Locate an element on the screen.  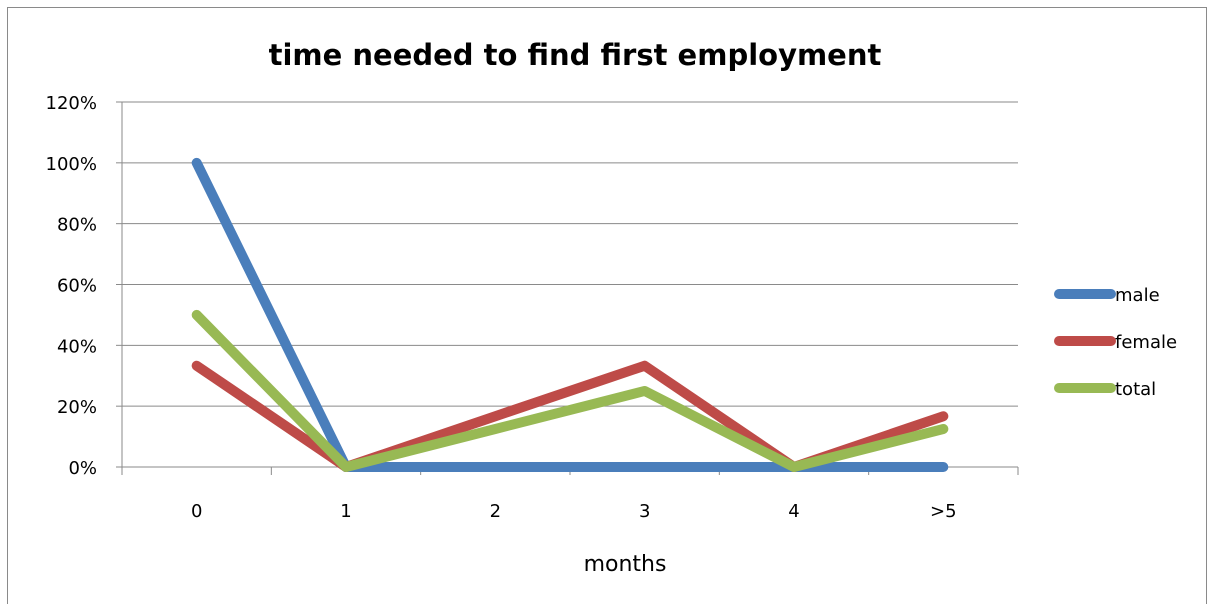
x-tick-label: >5 is located at coordinates (943, 511).